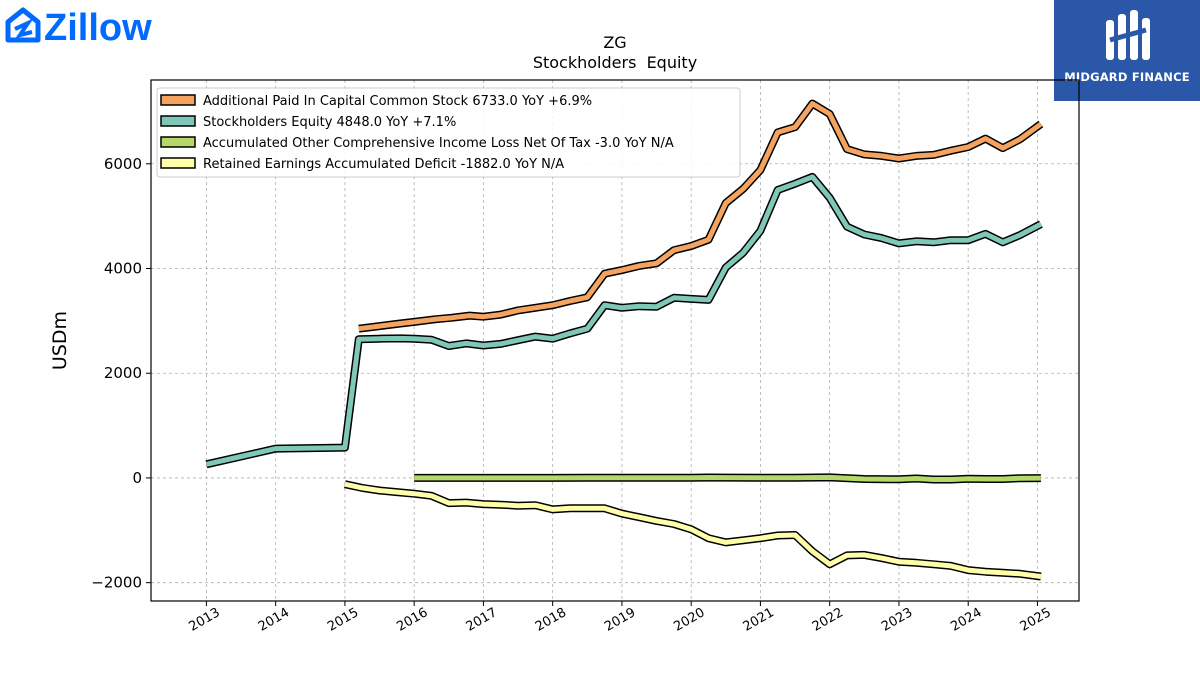 Image resolution: width=1200 pixels, height=675 pixels. Describe the element at coordinates (137, 478) in the screenshot. I see `y-tick-label: 0` at that location.